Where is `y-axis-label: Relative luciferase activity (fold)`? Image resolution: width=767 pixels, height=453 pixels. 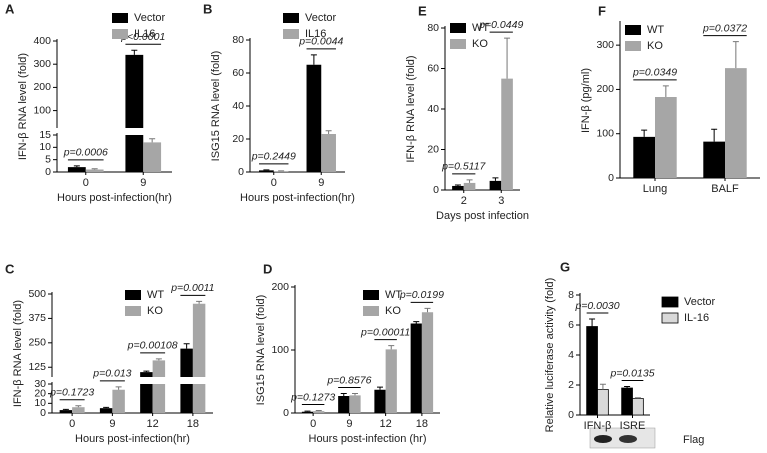
y-axis-label: Relative luciferase activity (fold) is located at coordinates (550, 355).